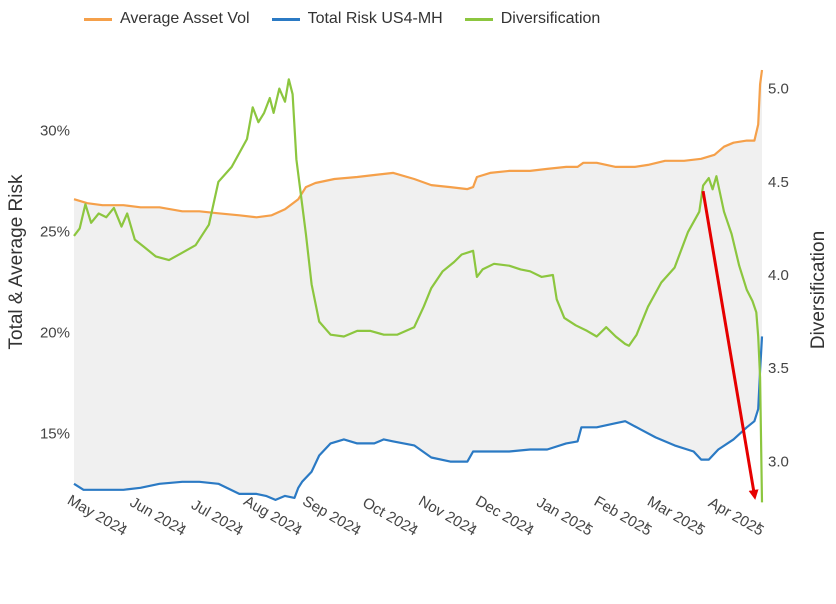 Image resolution: width=836 pixels, height=604 pixels. Describe the element at coordinates (55, 433) in the screenshot. I see `left-tick-label: 15%` at that location.